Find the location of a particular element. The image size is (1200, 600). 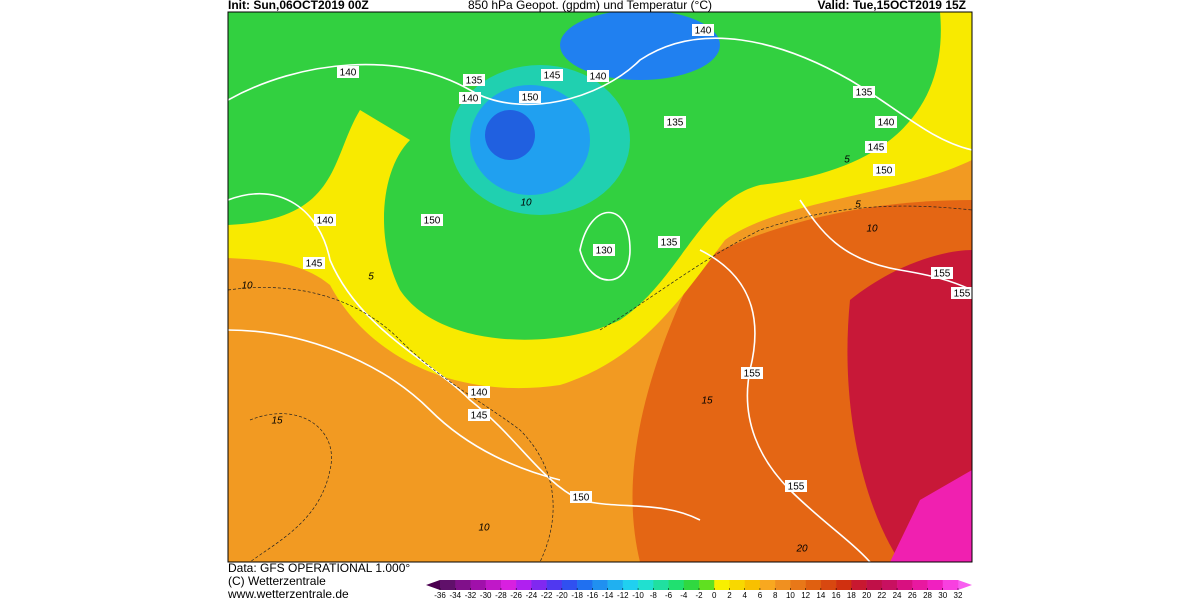

data-source: Data: GFS OPERATIONAL 1.000° is located at coordinates (319, 568).